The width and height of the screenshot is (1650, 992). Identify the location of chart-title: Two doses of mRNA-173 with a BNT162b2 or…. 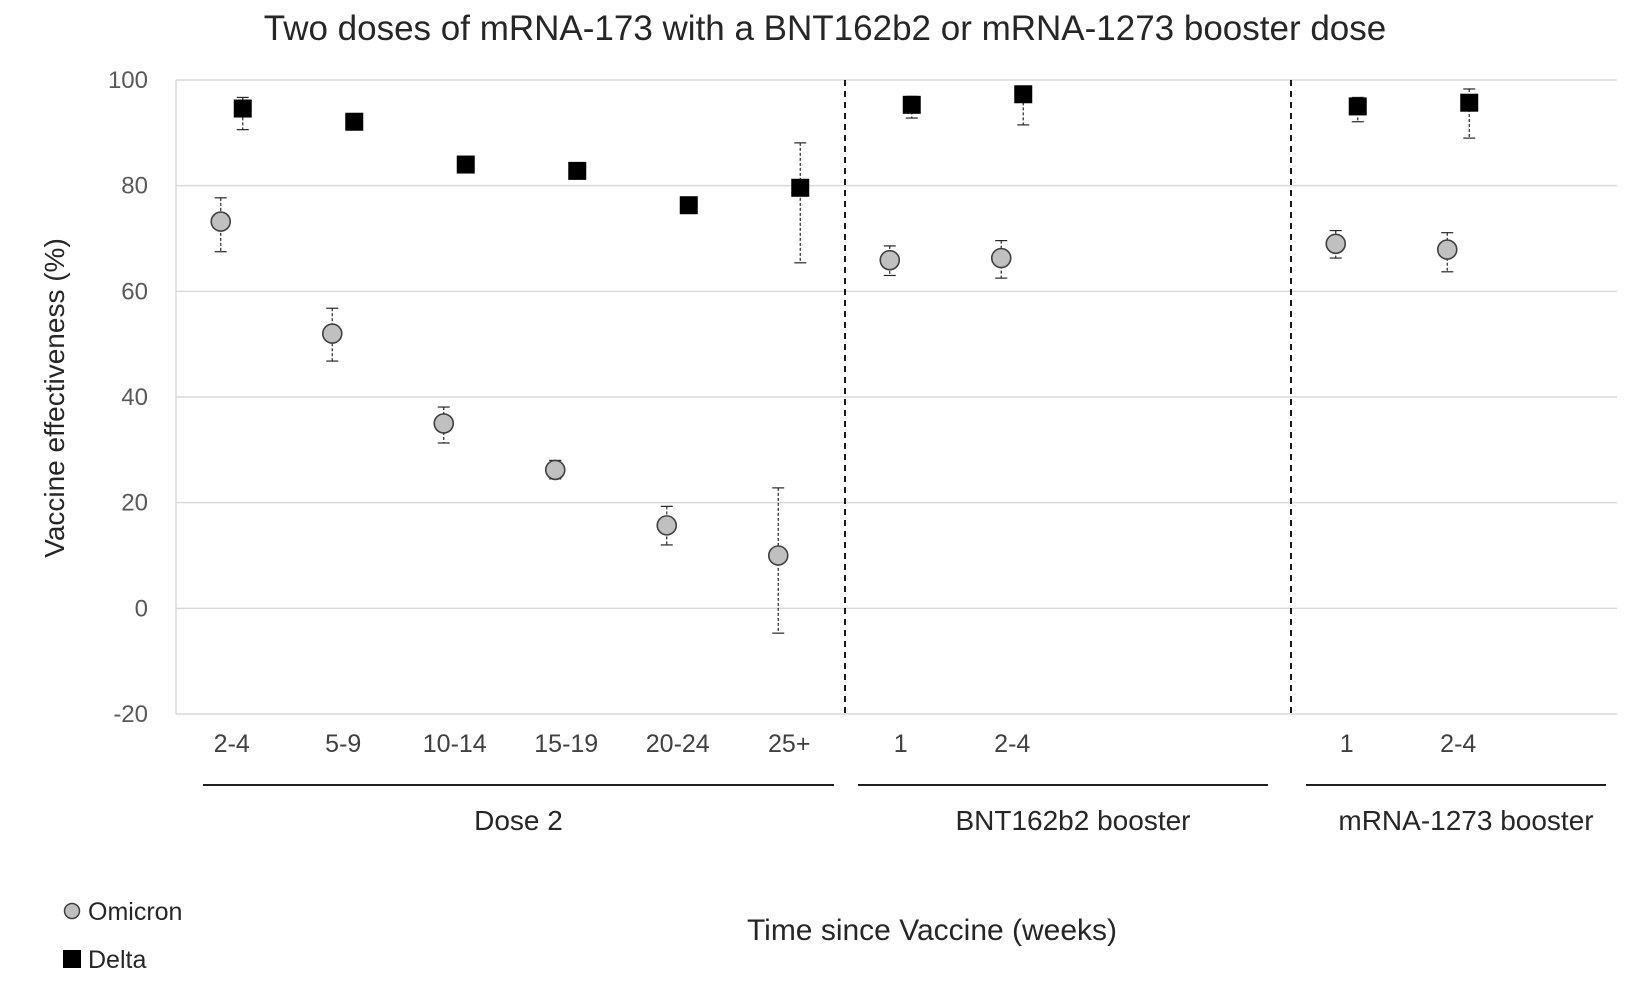
(825, 28).